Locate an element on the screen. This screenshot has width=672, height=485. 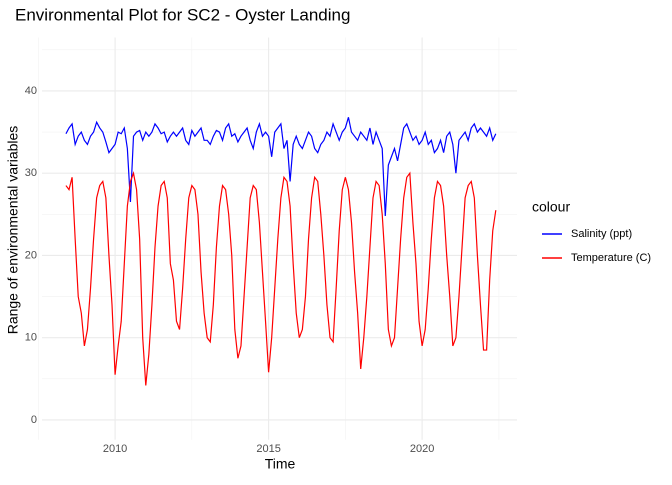
x-axis-label: Time is located at coordinates (280, 464).